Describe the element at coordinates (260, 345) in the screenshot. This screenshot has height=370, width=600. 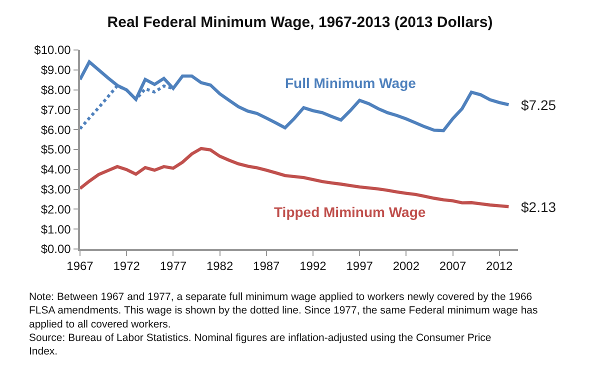
I see `source-note: Source: Bureau of Labor Statistics. Nominal figures are inflation-adjusted using the Consumer Price Index.` at that location.